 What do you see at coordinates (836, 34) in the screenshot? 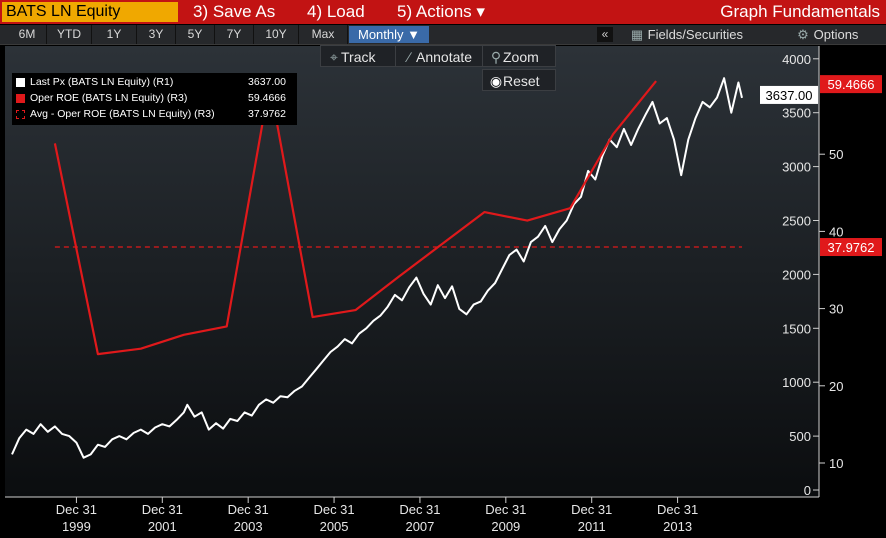
I see `options-label: Options` at bounding box center [836, 34].